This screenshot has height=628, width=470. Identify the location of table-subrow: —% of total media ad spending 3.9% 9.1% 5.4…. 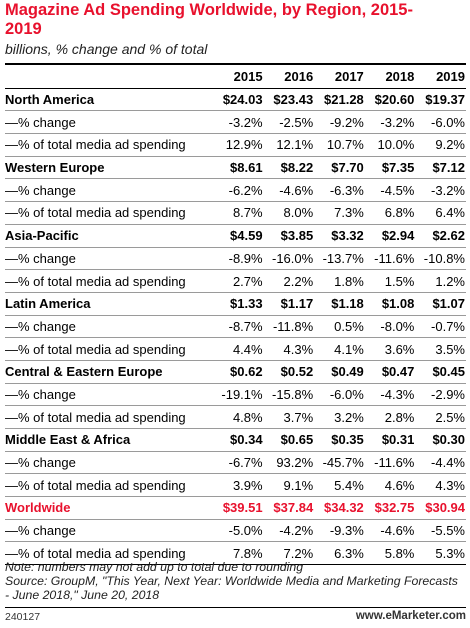
(235, 485).